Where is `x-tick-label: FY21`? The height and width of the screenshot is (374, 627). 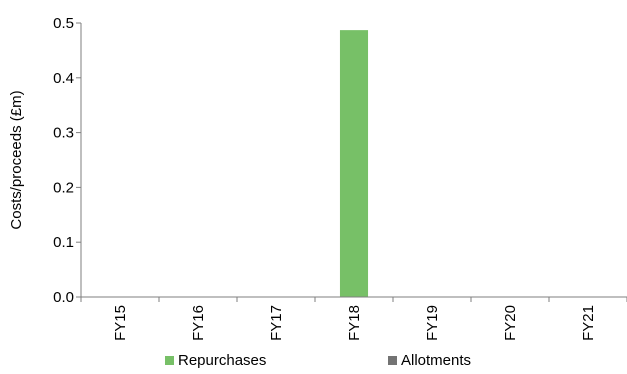
x-tick-label: FY21 is located at coordinates (588, 323).